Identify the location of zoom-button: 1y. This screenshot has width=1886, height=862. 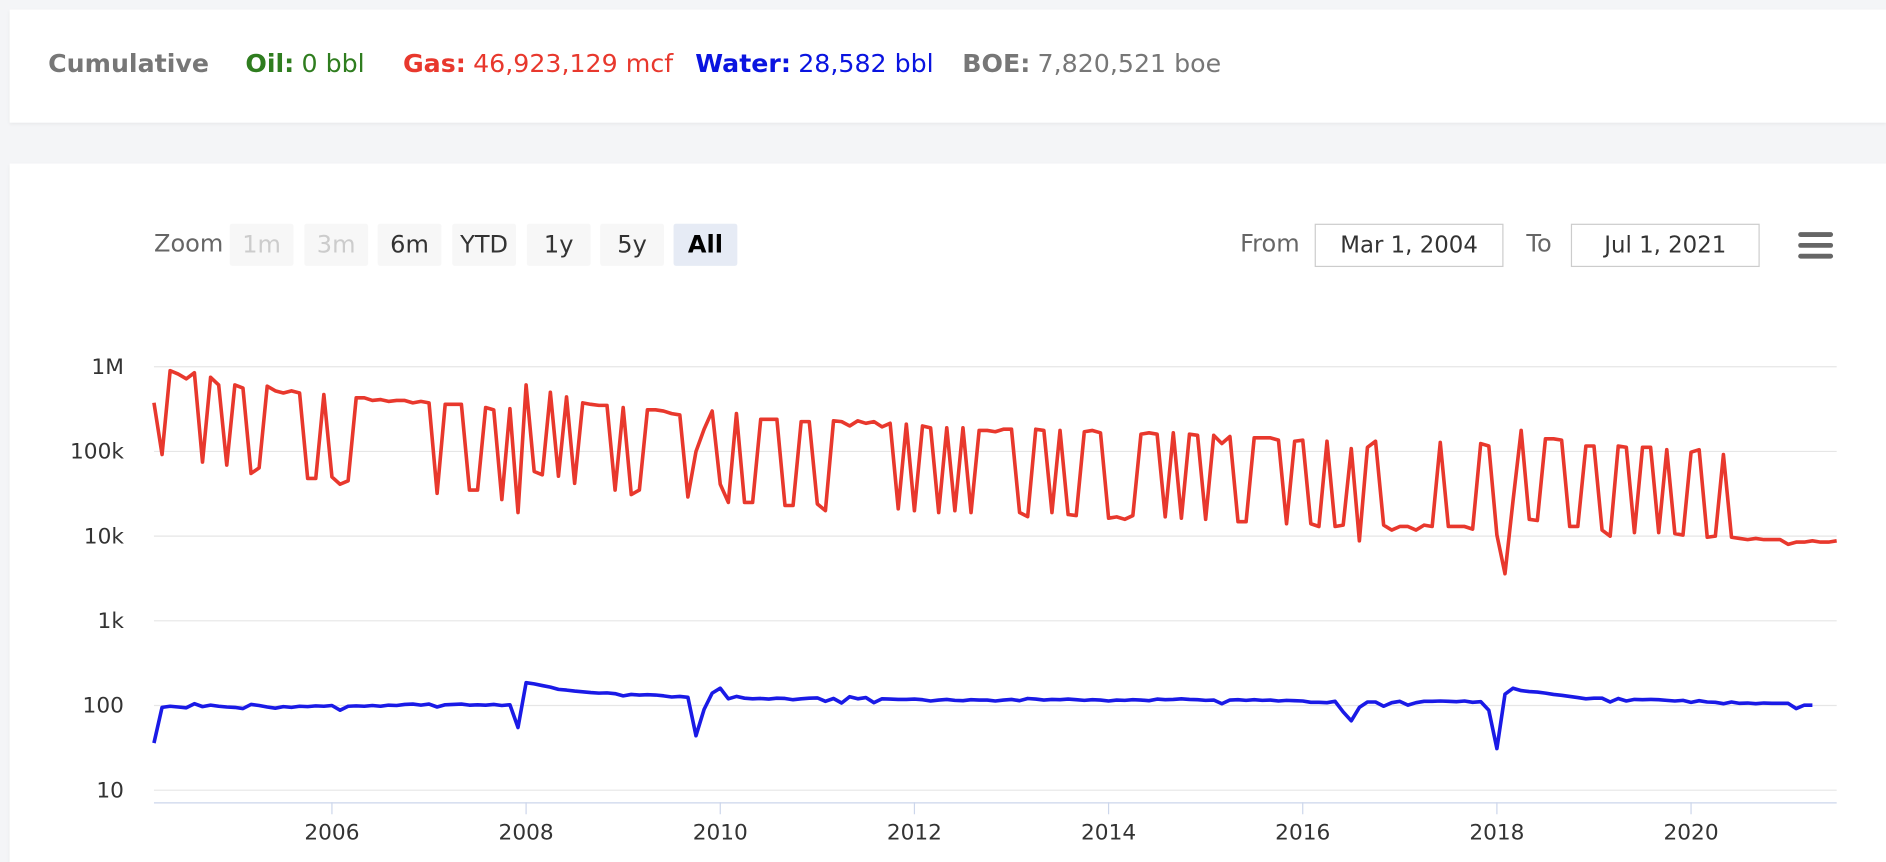
(558, 244).